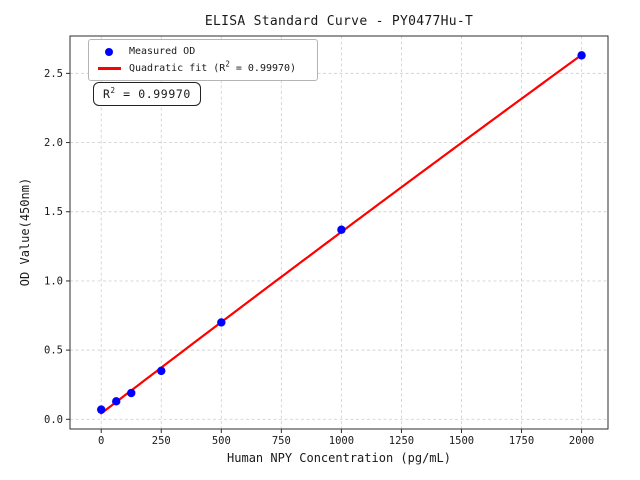  I want to click on y-tick-label: 1.0, so click(53, 281).